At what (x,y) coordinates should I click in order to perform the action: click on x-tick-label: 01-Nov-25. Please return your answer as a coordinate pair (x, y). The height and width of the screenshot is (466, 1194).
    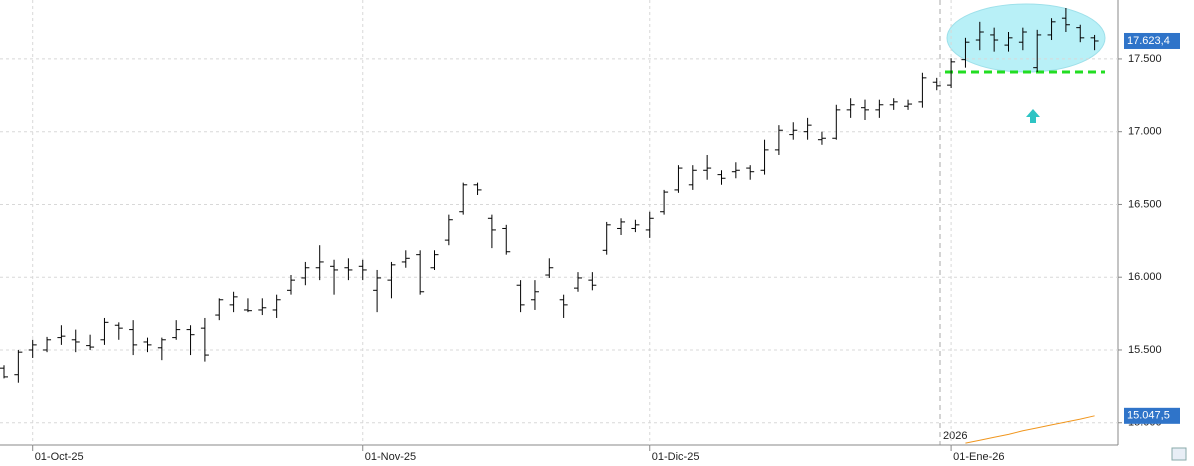
    Looking at the image, I should click on (390, 457).